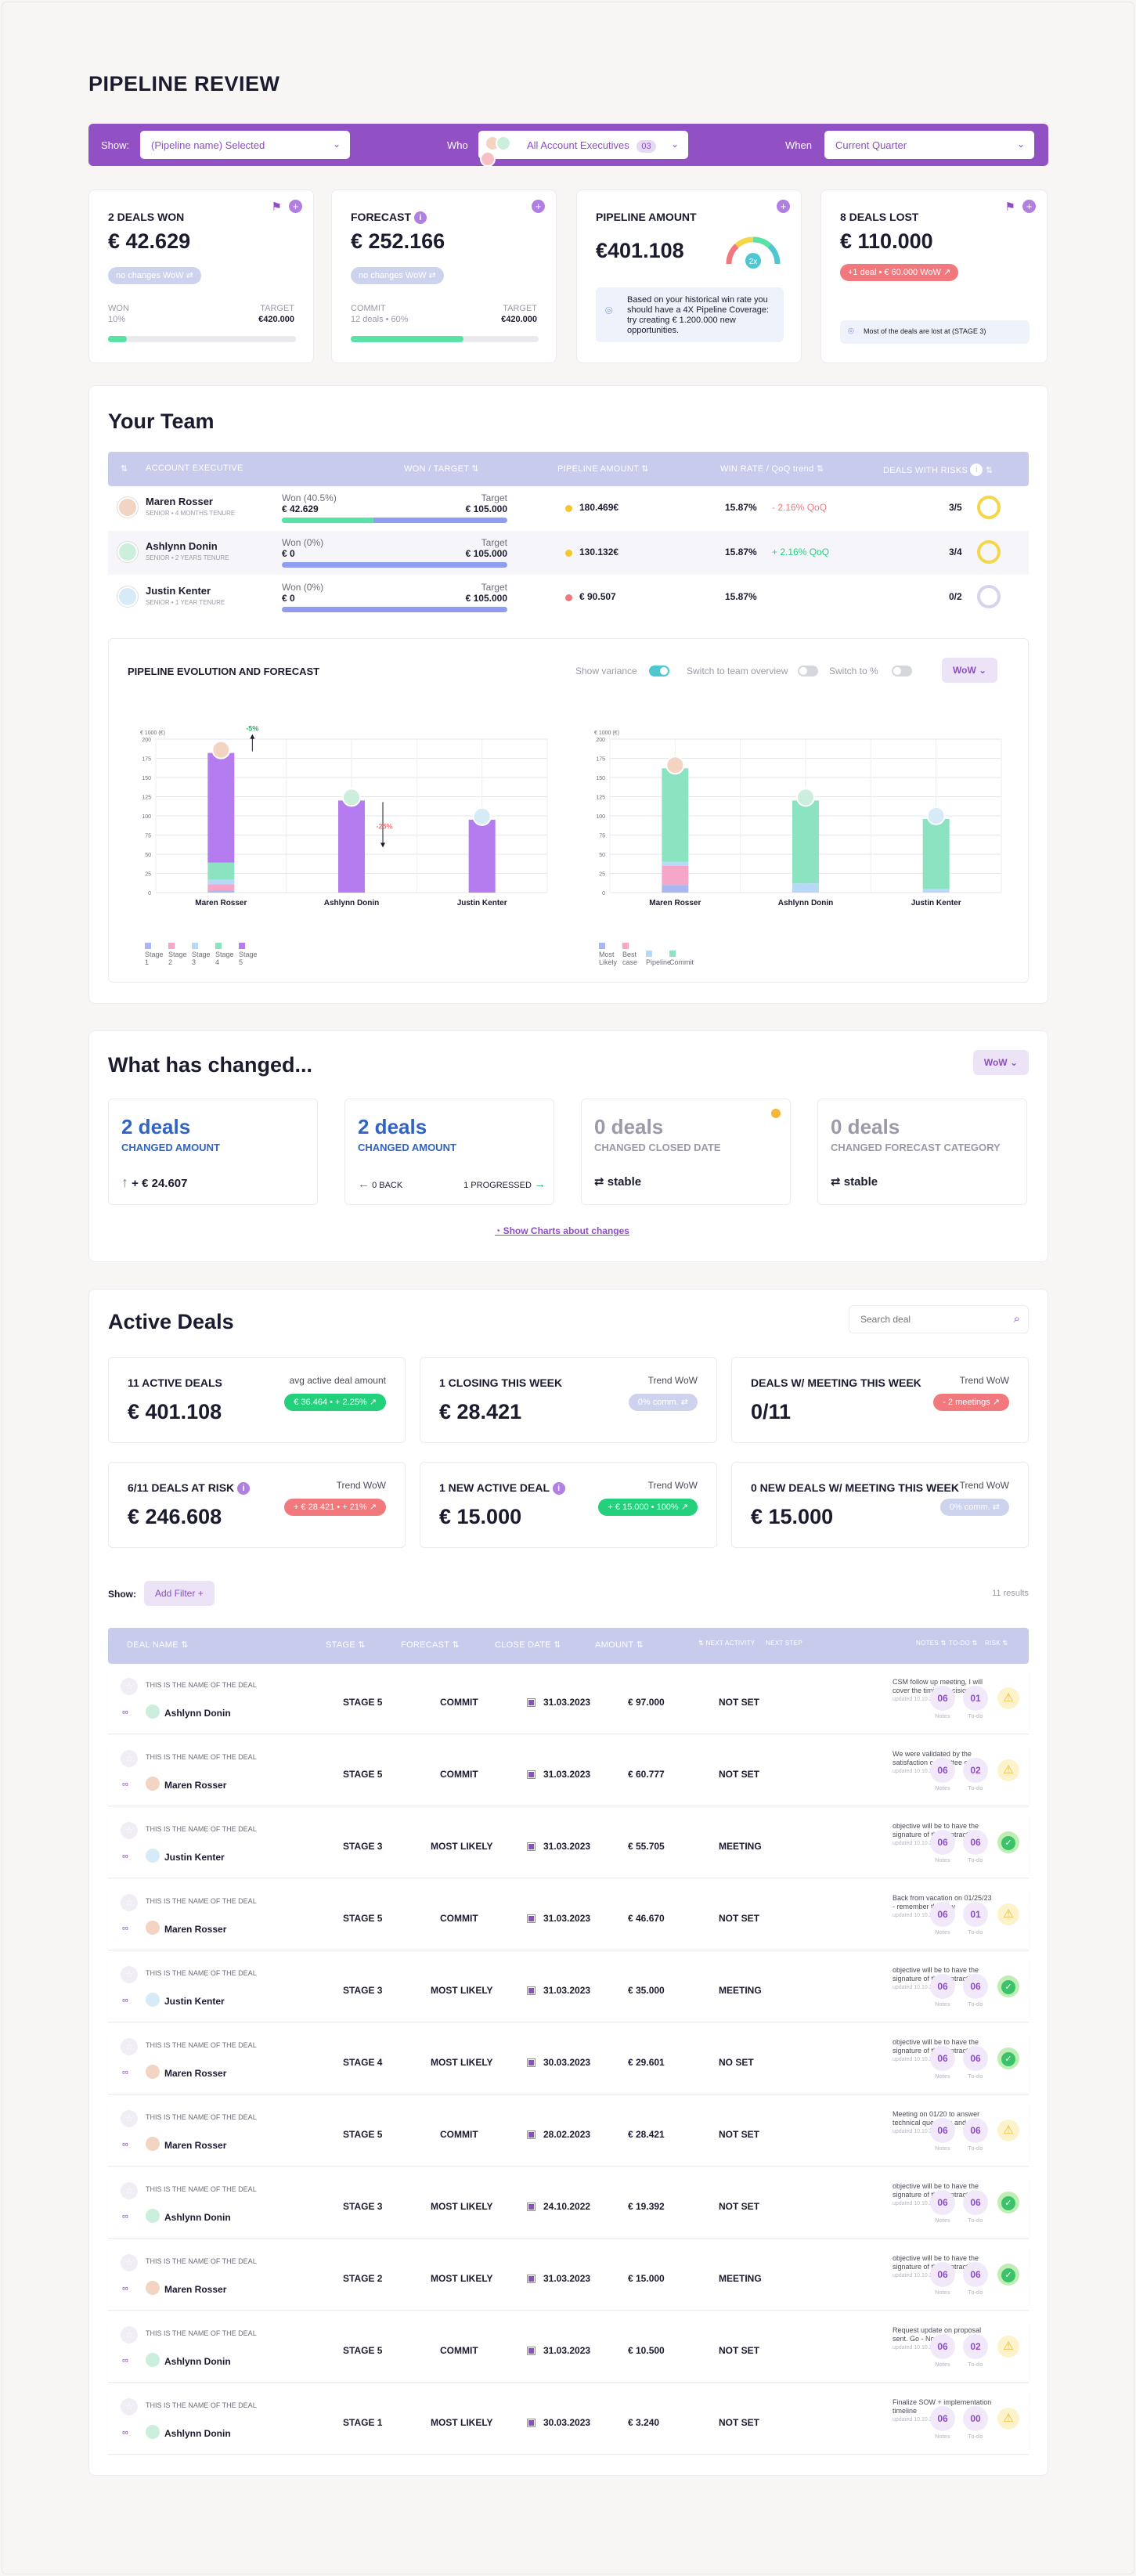 The height and width of the screenshot is (2576, 1136). I want to click on col-amount: AMOUNT ⇅, so click(619, 1645).